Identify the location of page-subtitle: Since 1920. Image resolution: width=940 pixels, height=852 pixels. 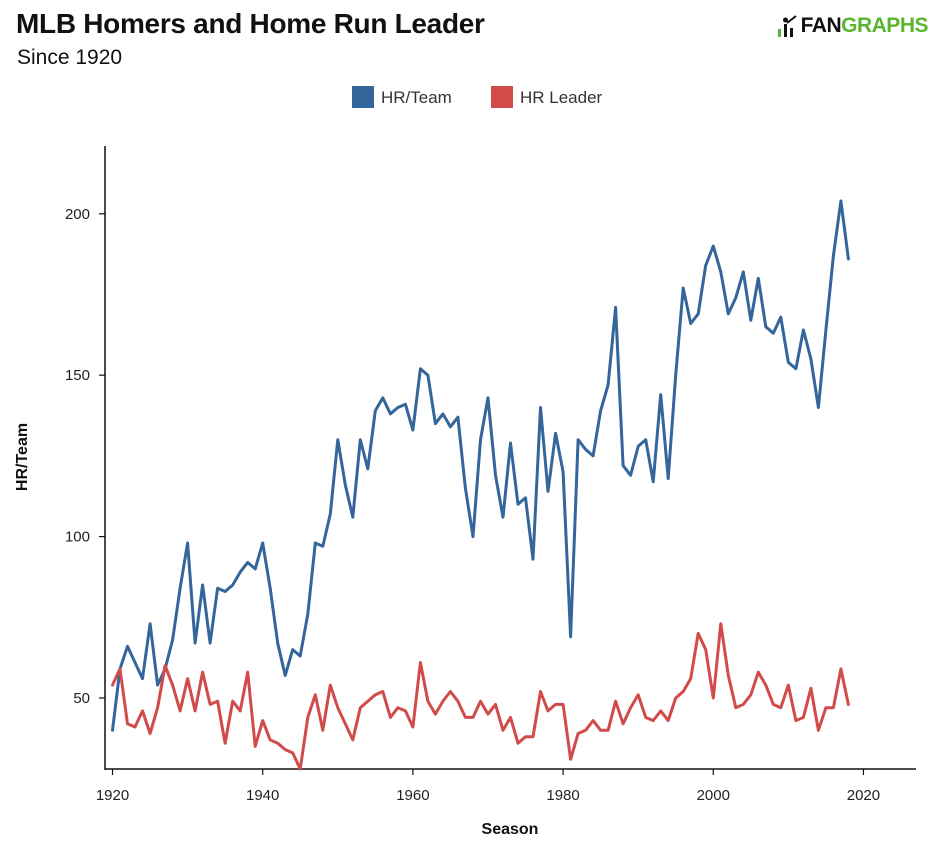
(70, 57).